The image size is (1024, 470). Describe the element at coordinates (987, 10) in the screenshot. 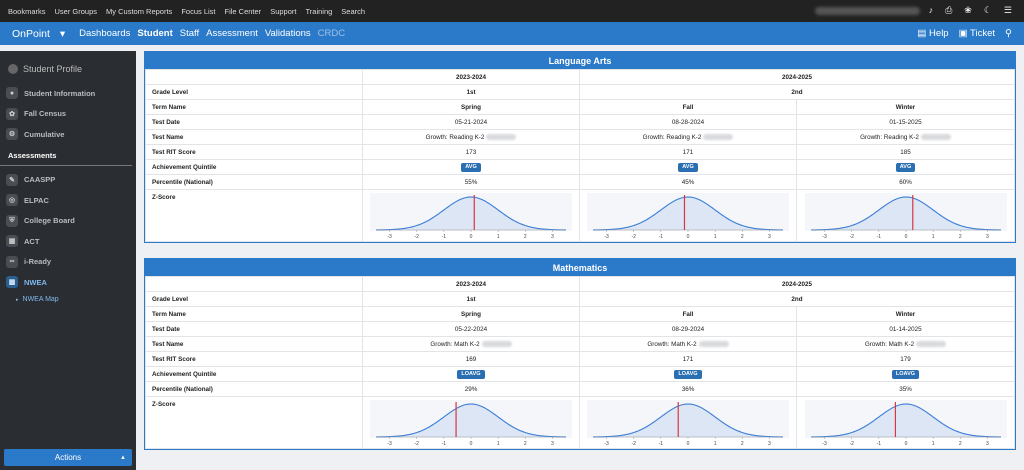

I see `moon-icon: ☾` at that location.